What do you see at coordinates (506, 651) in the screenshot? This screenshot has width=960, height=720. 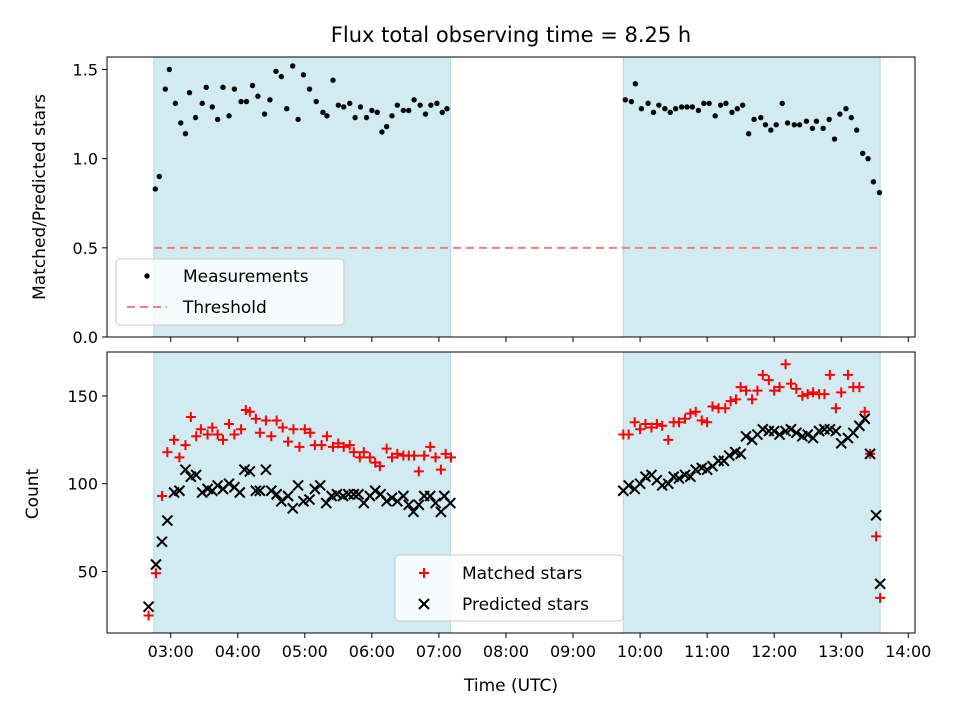 I see `x-tick-label: 08:00` at bounding box center [506, 651].